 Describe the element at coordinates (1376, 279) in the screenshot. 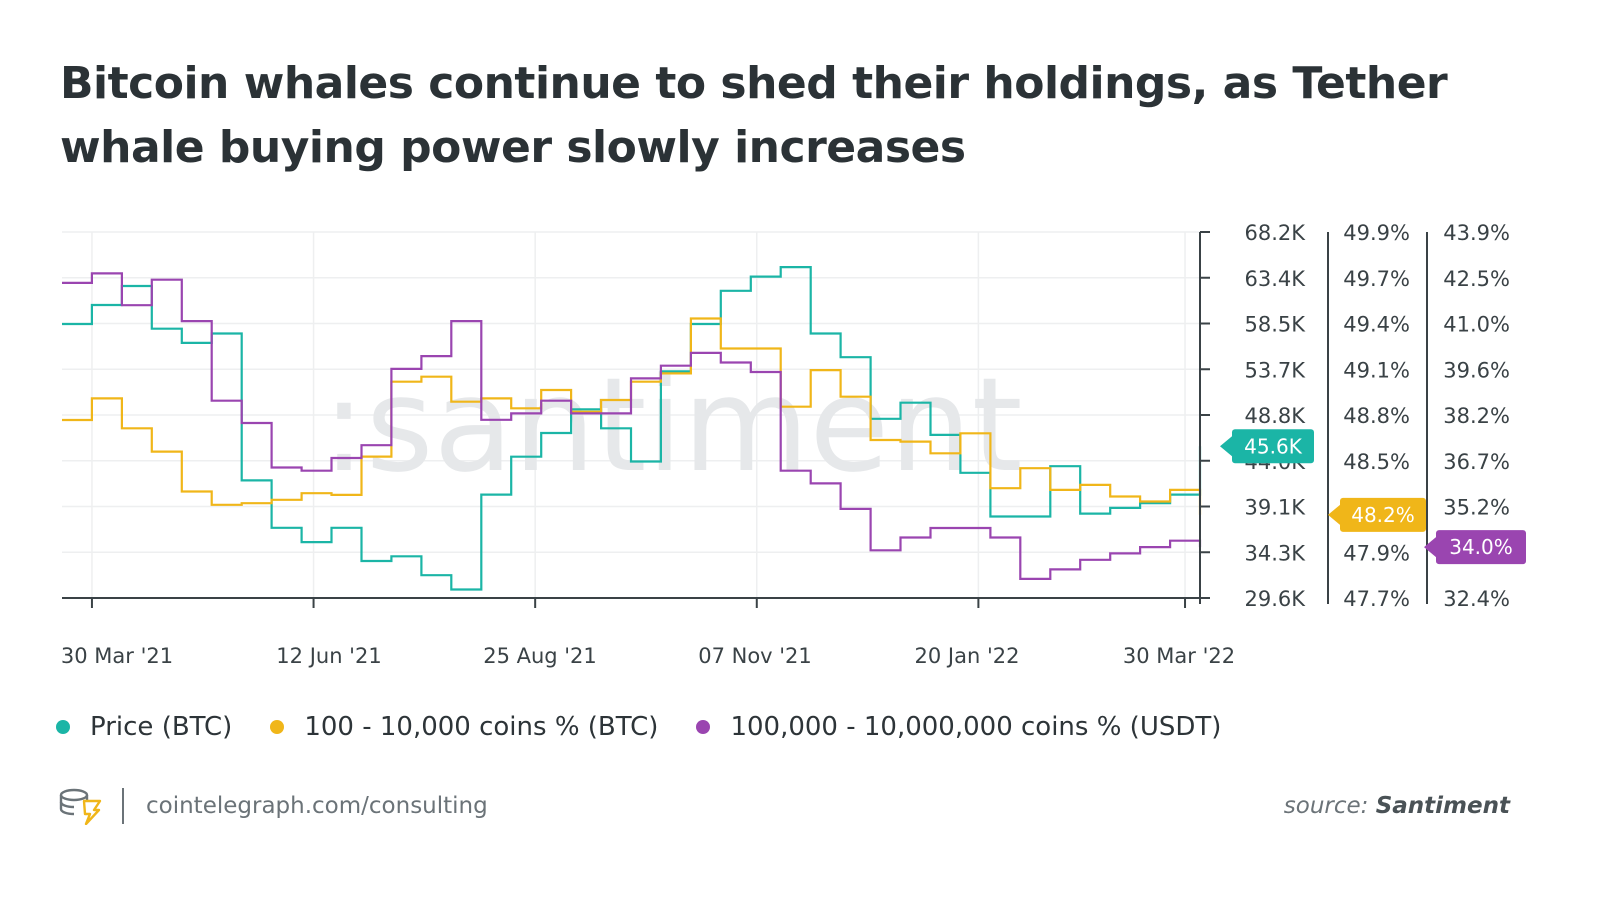

I see `y-tick-label: 49.7%` at that location.